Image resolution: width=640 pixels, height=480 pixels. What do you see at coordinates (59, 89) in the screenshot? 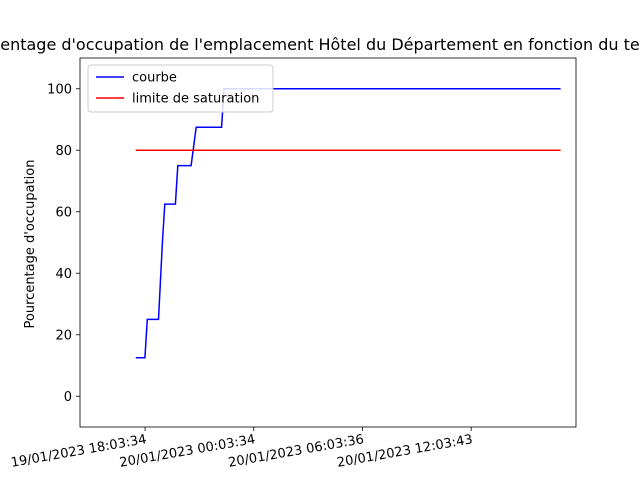
I see `y-tick-label: 100` at bounding box center [59, 89].